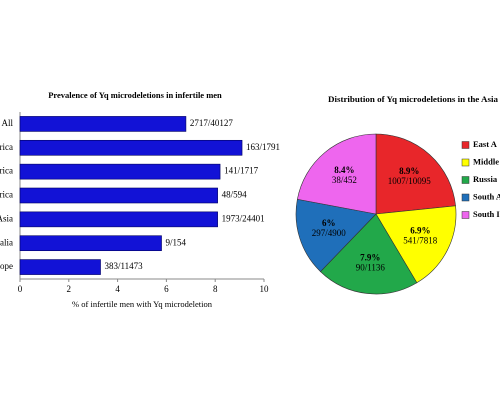 The image size is (500, 400). What do you see at coordinates (235, 195) in the screenshot?
I see `bar-label: 48/594` at bounding box center [235, 195].